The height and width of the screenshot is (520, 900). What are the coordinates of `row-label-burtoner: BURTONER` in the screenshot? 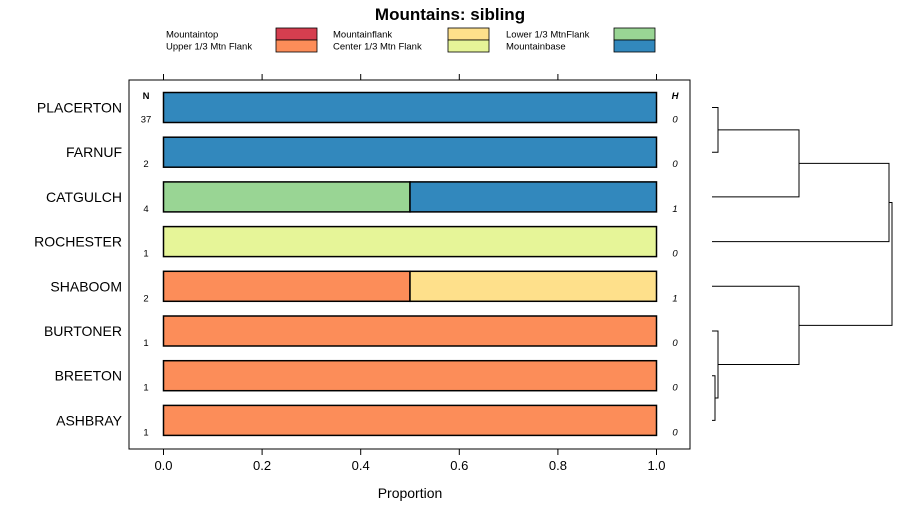 It's located at (83, 331).